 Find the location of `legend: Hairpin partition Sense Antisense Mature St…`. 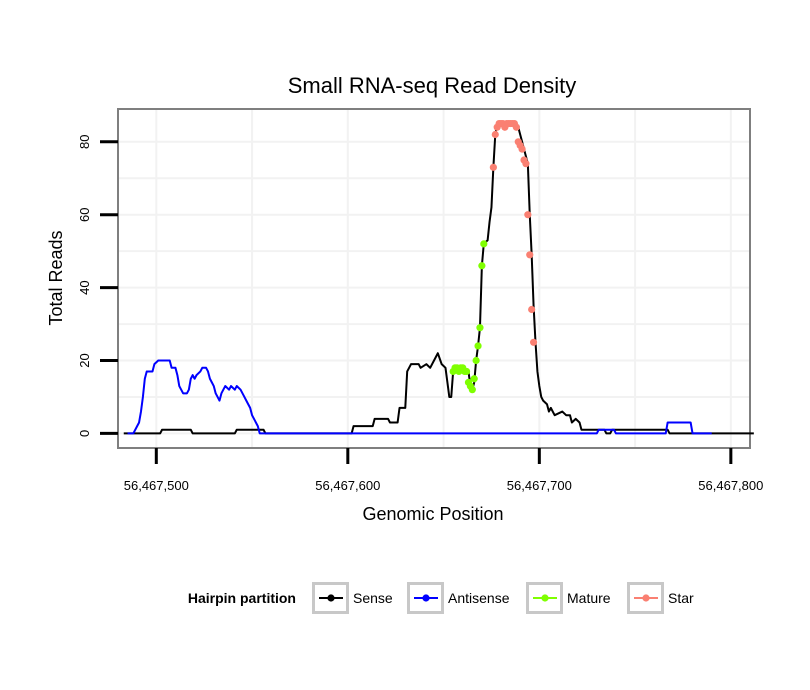

legend: Hairpin partition Sense Antisense Mature St… is located at coordinates (441, 598).